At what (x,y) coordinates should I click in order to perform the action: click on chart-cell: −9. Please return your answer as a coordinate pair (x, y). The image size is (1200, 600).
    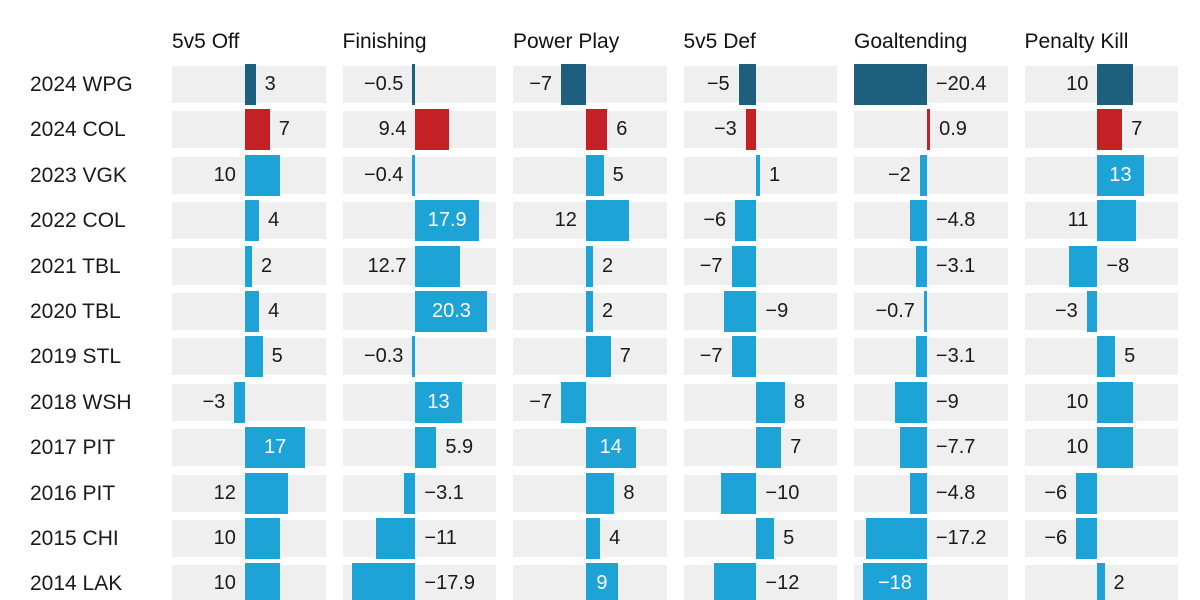
    Looking at the image, I should click on (931, 405).